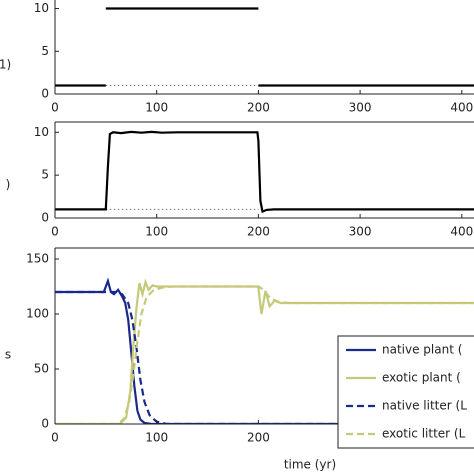  Describe the element at coordinates (424, 434) in the screenshot. I see `legend-label: exotic litter (L` at that location.